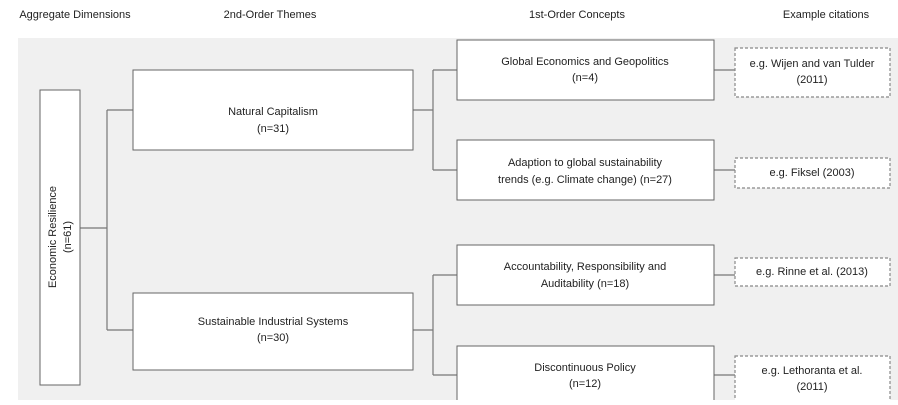 Image resolution: width=898 pixels, height=405 pixels. I want to click on concept-text: (n=4), so click(585, 78).